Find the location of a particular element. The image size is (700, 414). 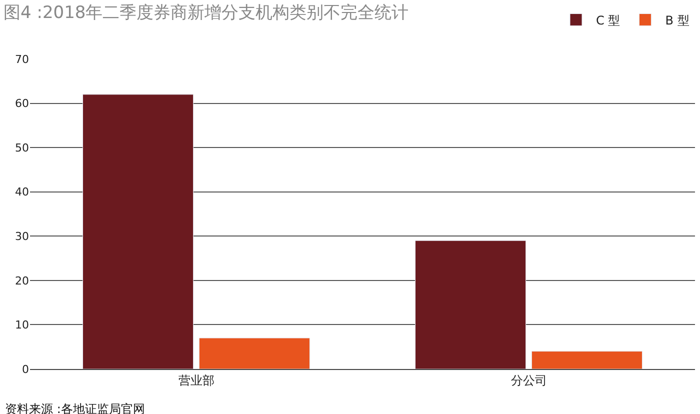

x-tick-label: 营业部 is located at coordinates (196, 380).